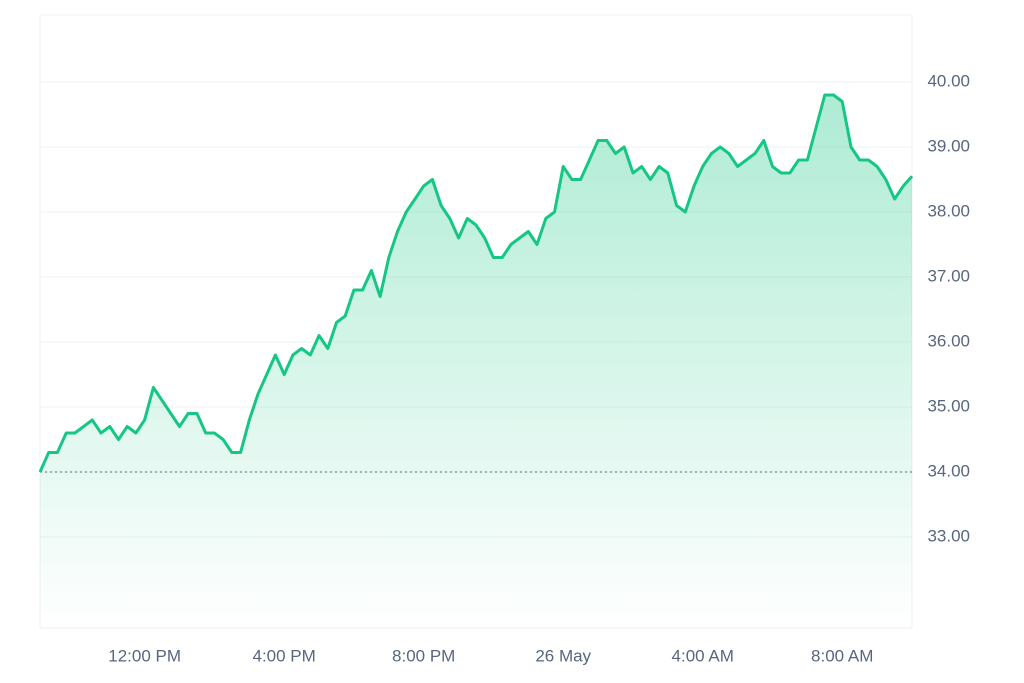 The width and height of the screenshot is (1024, 683). What do you see at coordinates (948, 275) in the screenshot?
I see `y-tick-label: 37.00` at bounding box center [948, 275].